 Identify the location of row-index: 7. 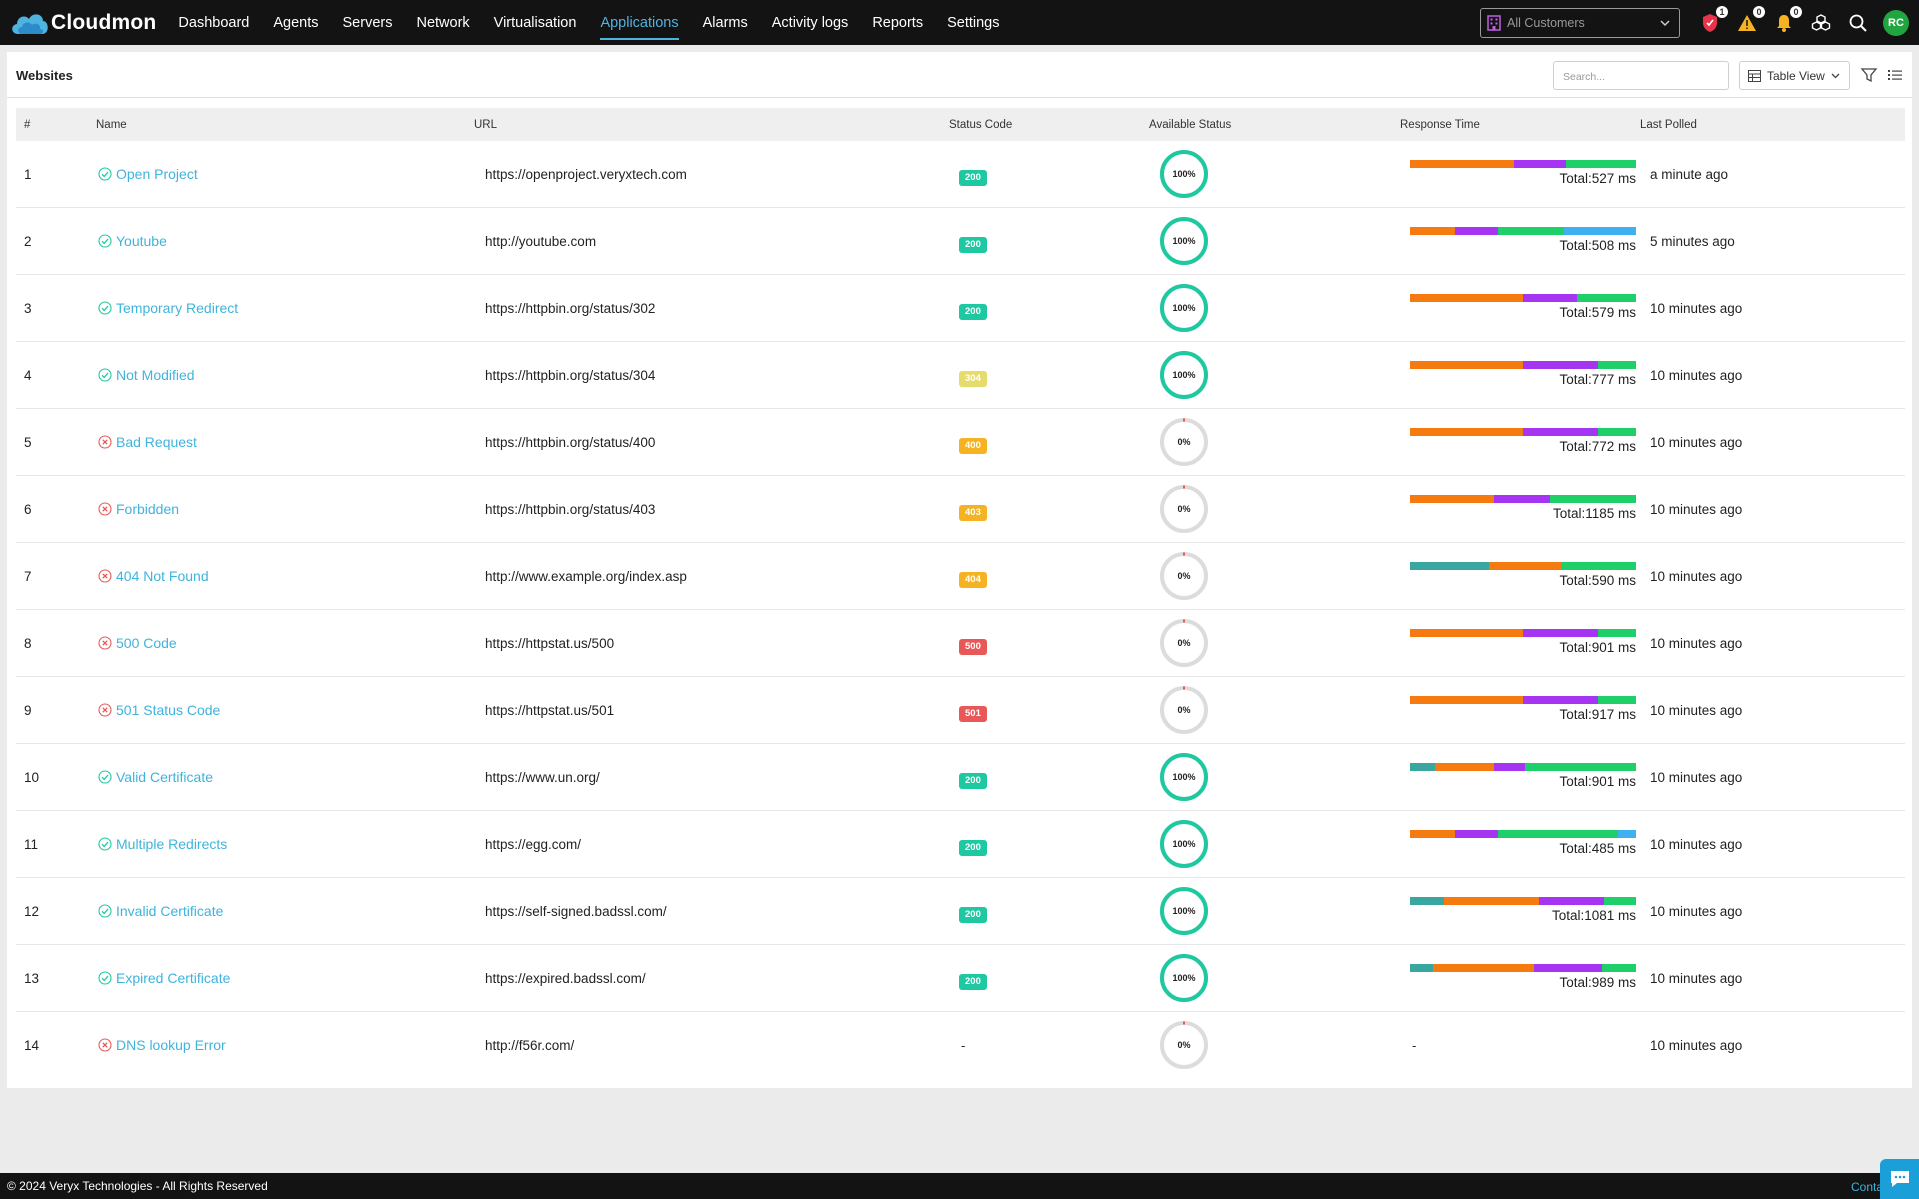
(28, 576).